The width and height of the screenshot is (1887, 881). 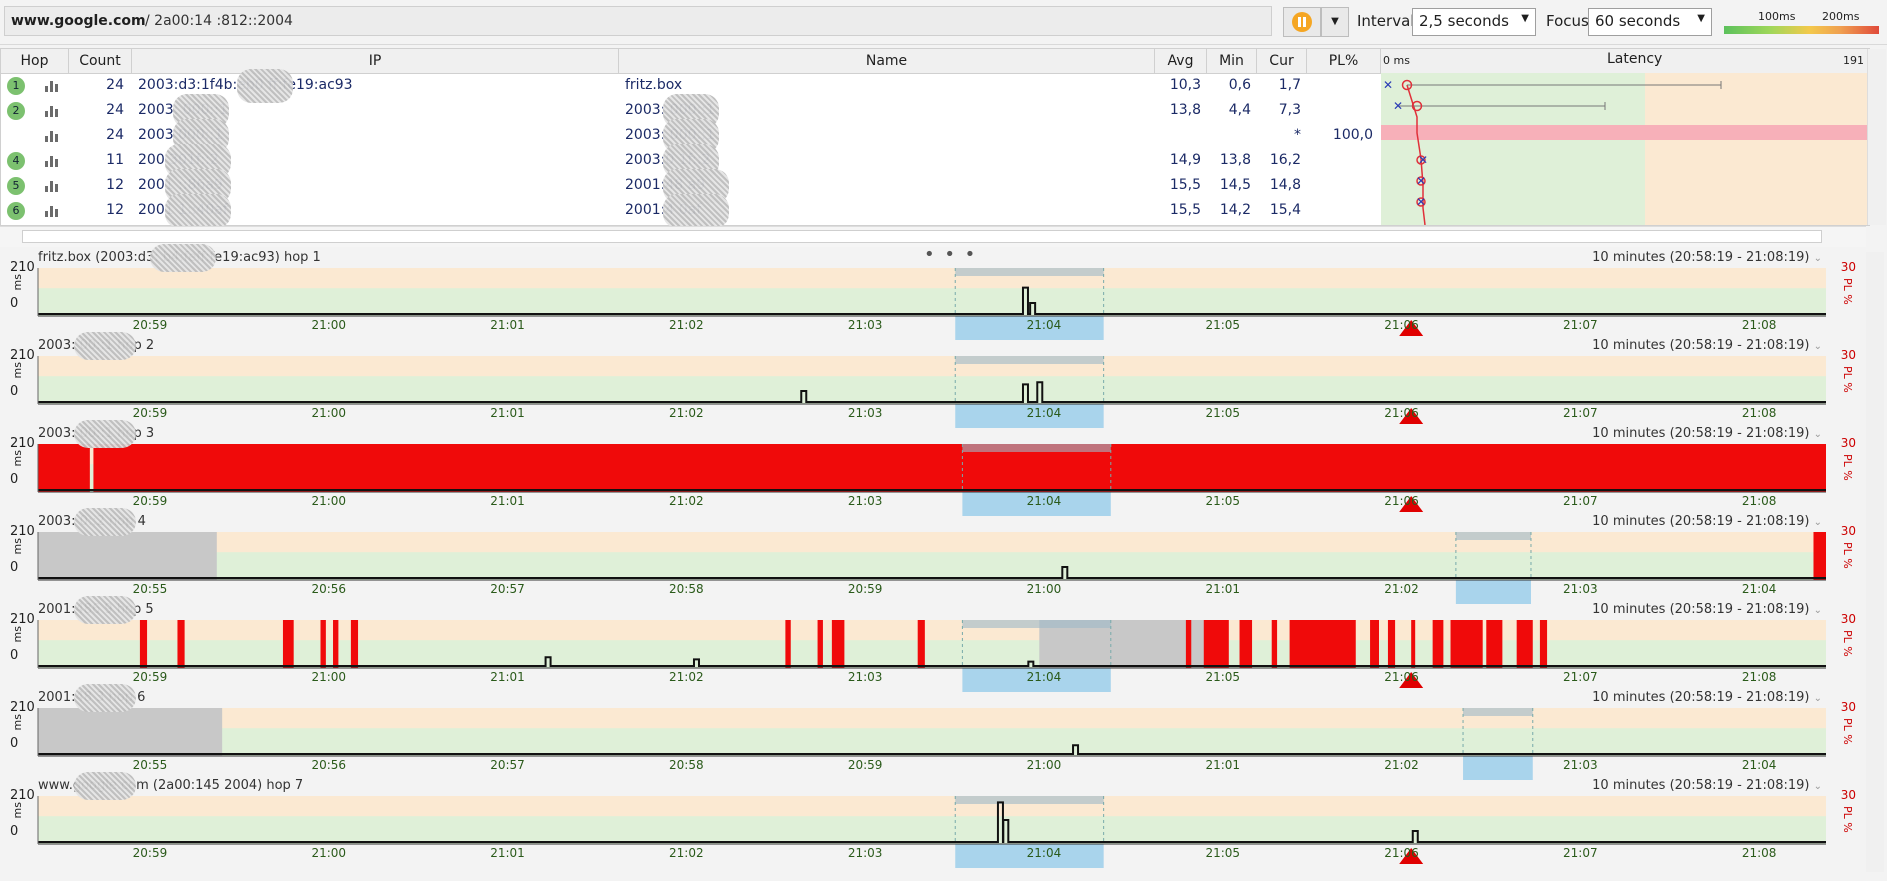 I want to click on col-count: Count, so click(x=100, y=61).